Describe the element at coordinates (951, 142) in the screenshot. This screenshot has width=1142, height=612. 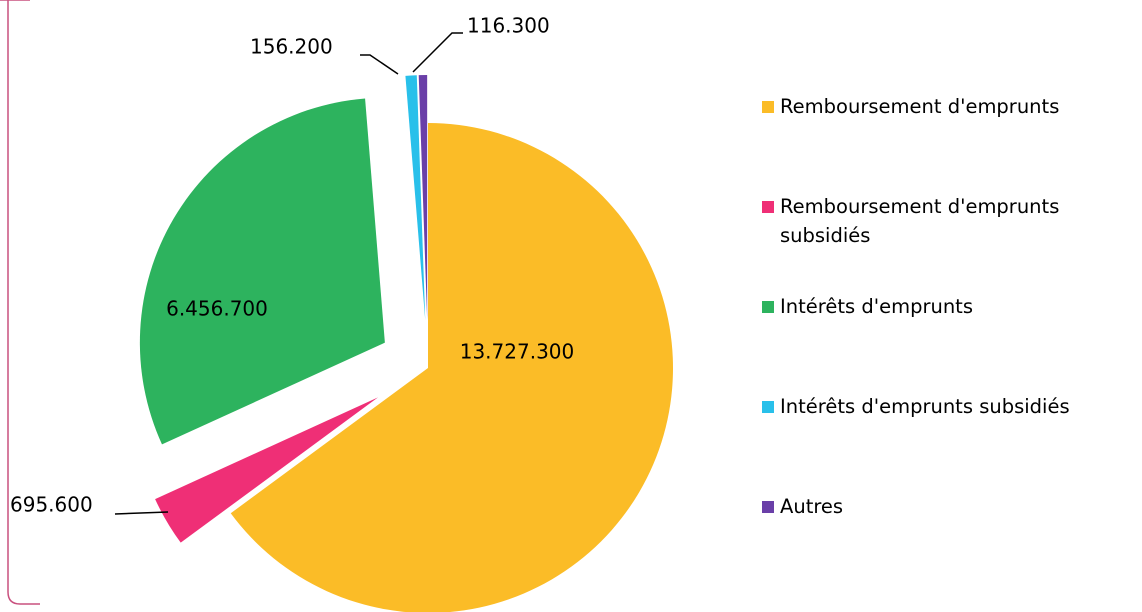
I see `legend-entry: Remboursement d'emprunts` at that location.